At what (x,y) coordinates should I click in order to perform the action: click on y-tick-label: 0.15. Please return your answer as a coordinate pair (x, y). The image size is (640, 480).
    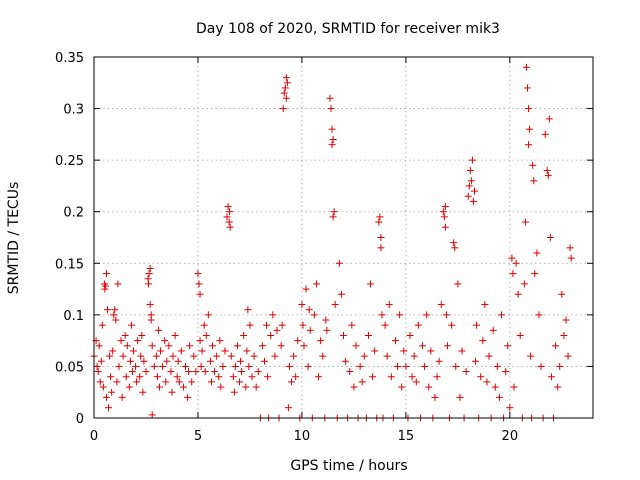
    Looking at the image, I should click on (69, 264).